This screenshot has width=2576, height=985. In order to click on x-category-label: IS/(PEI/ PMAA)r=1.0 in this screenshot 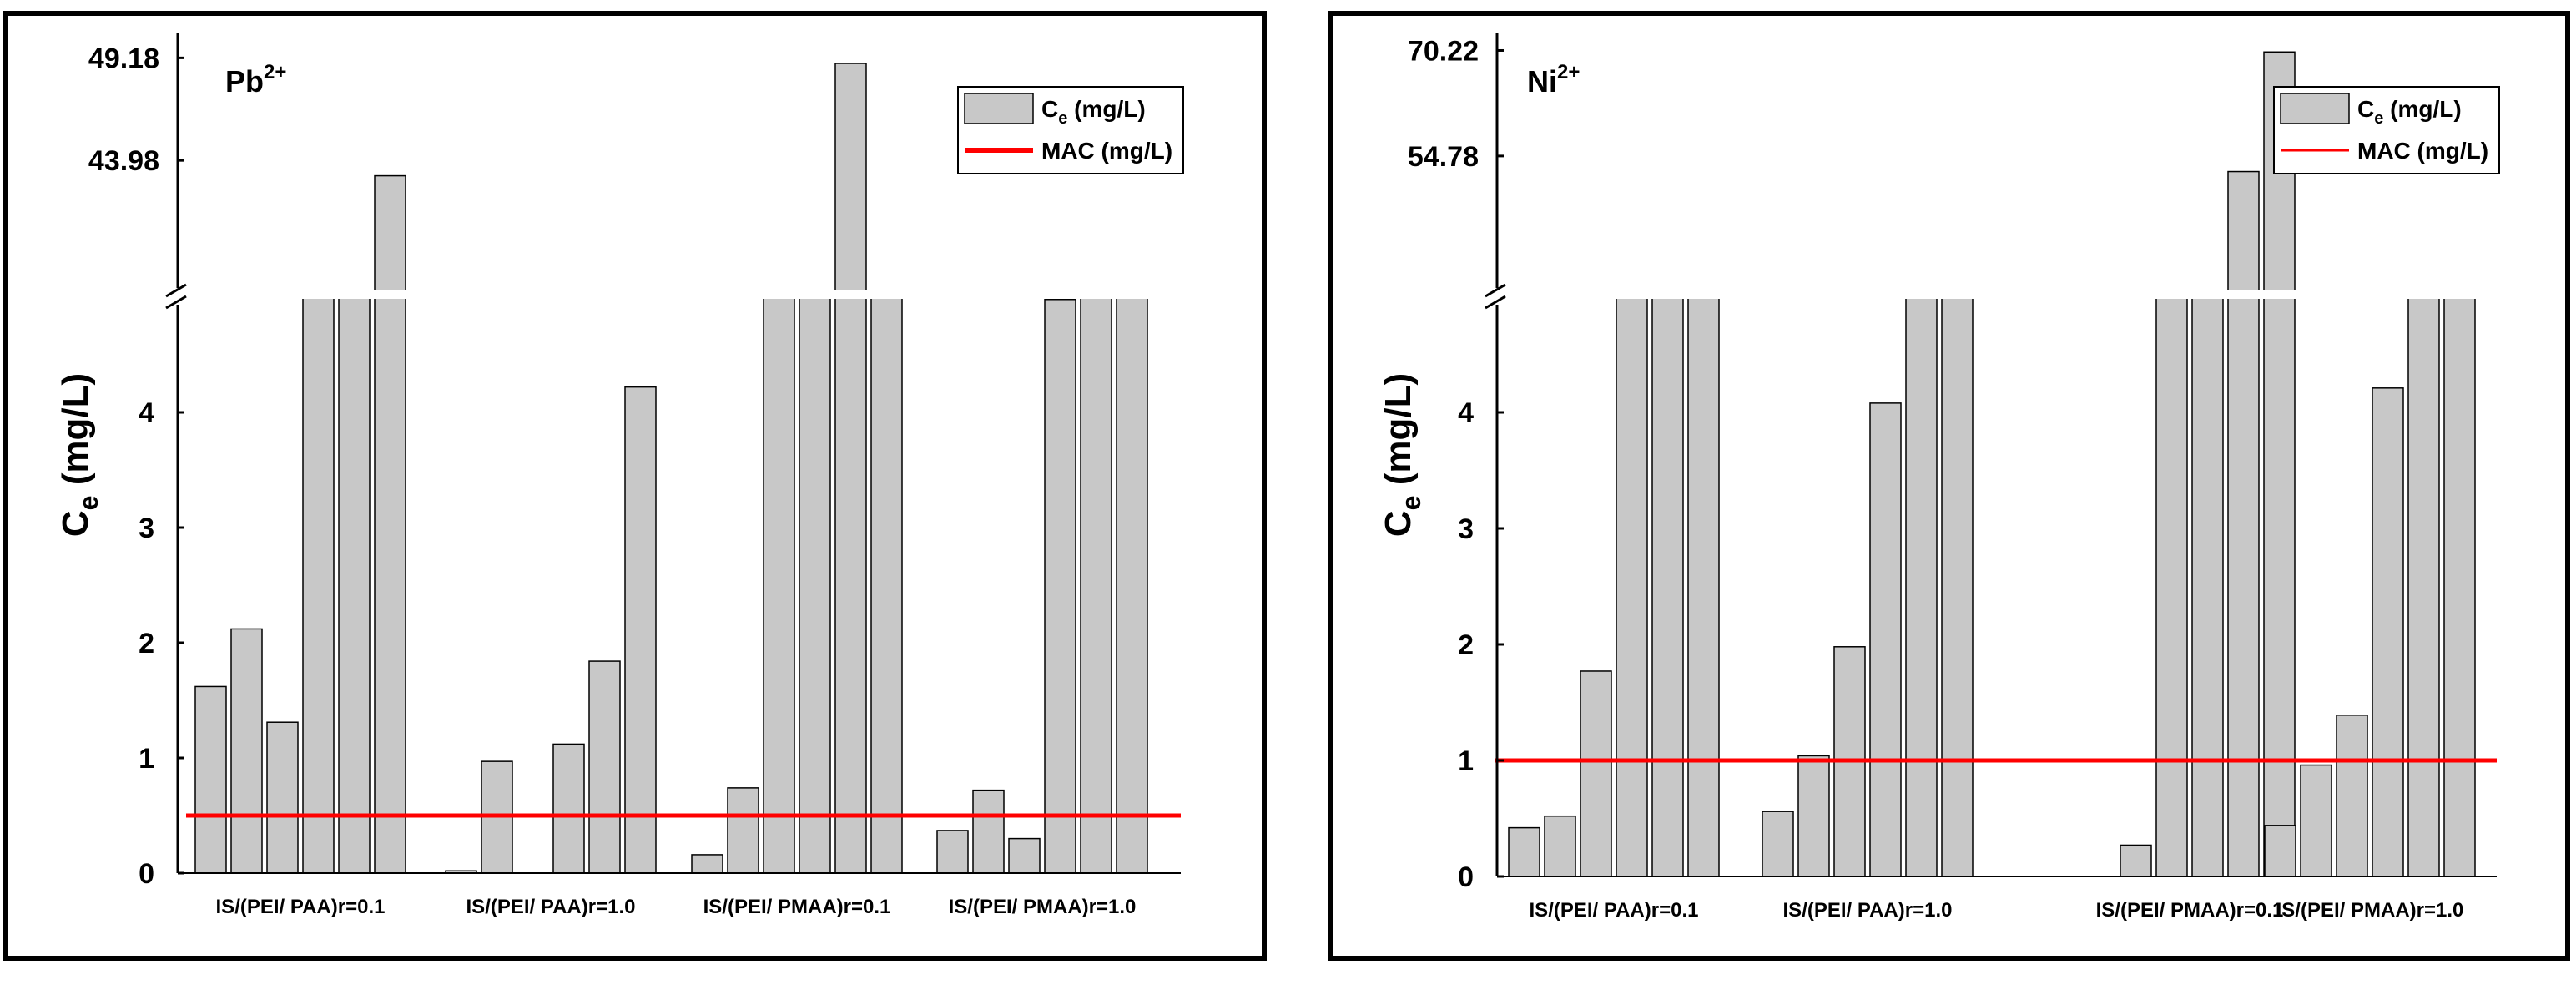, I will do `click(2370, 911)`.